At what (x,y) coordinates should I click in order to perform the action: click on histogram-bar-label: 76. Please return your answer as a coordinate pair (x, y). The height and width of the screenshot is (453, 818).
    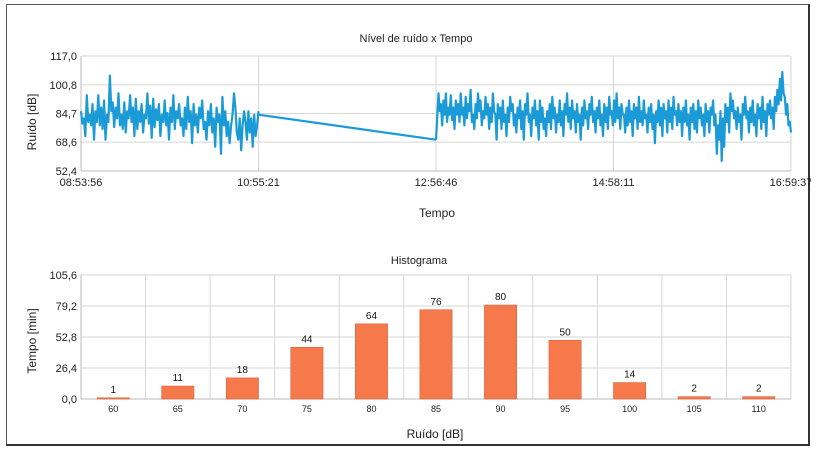
    Looking at the image, I should click on (436, 302).